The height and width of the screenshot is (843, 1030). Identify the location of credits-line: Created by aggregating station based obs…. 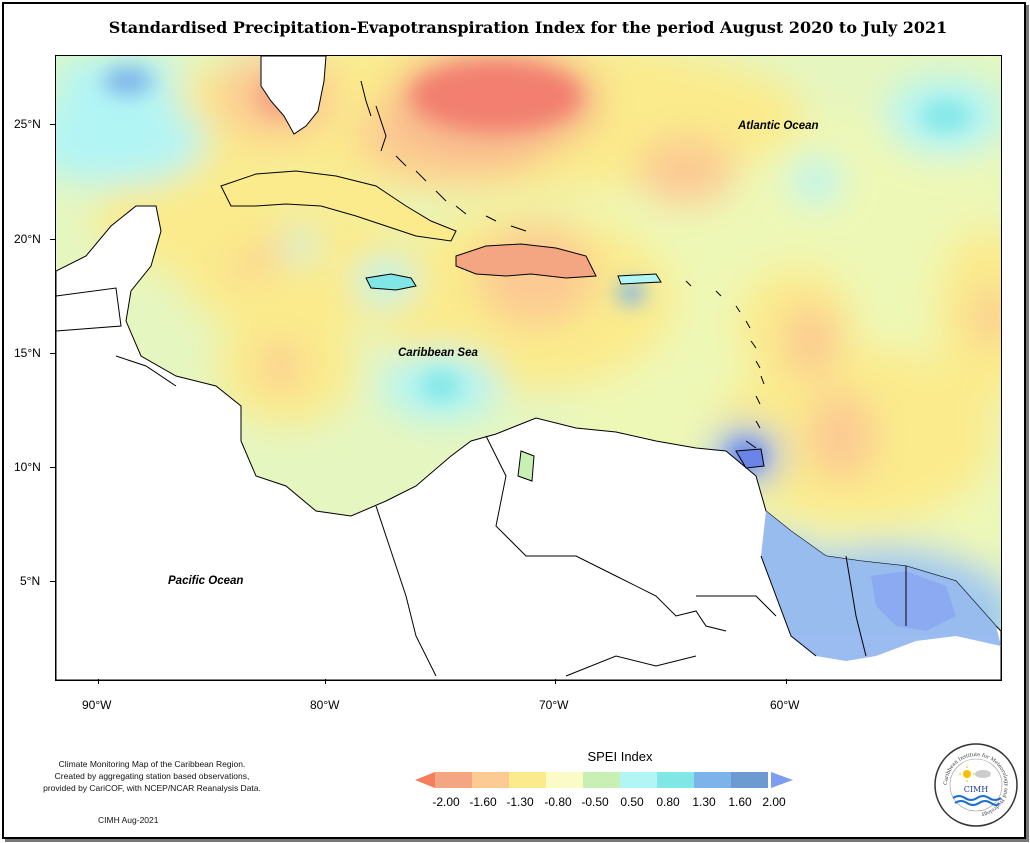
(152, 776).